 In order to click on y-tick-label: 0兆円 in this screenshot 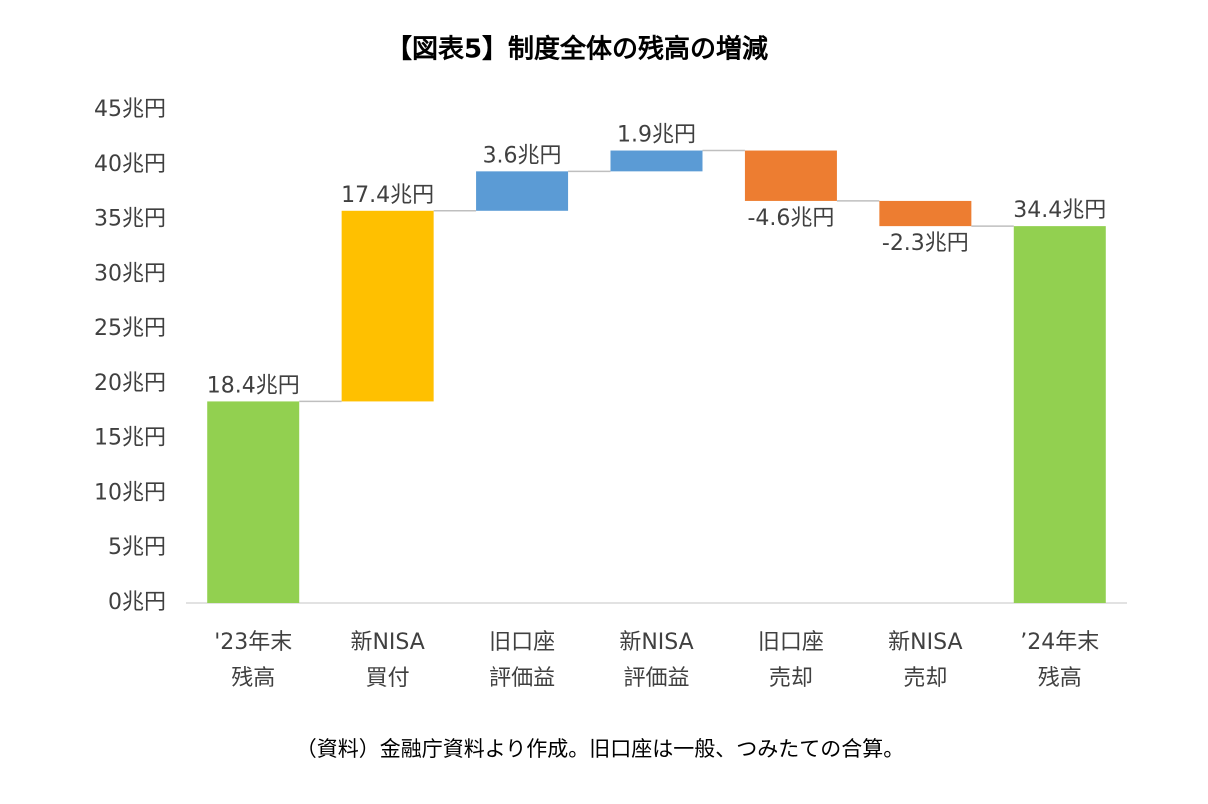, I will do `click(137, 602)`.